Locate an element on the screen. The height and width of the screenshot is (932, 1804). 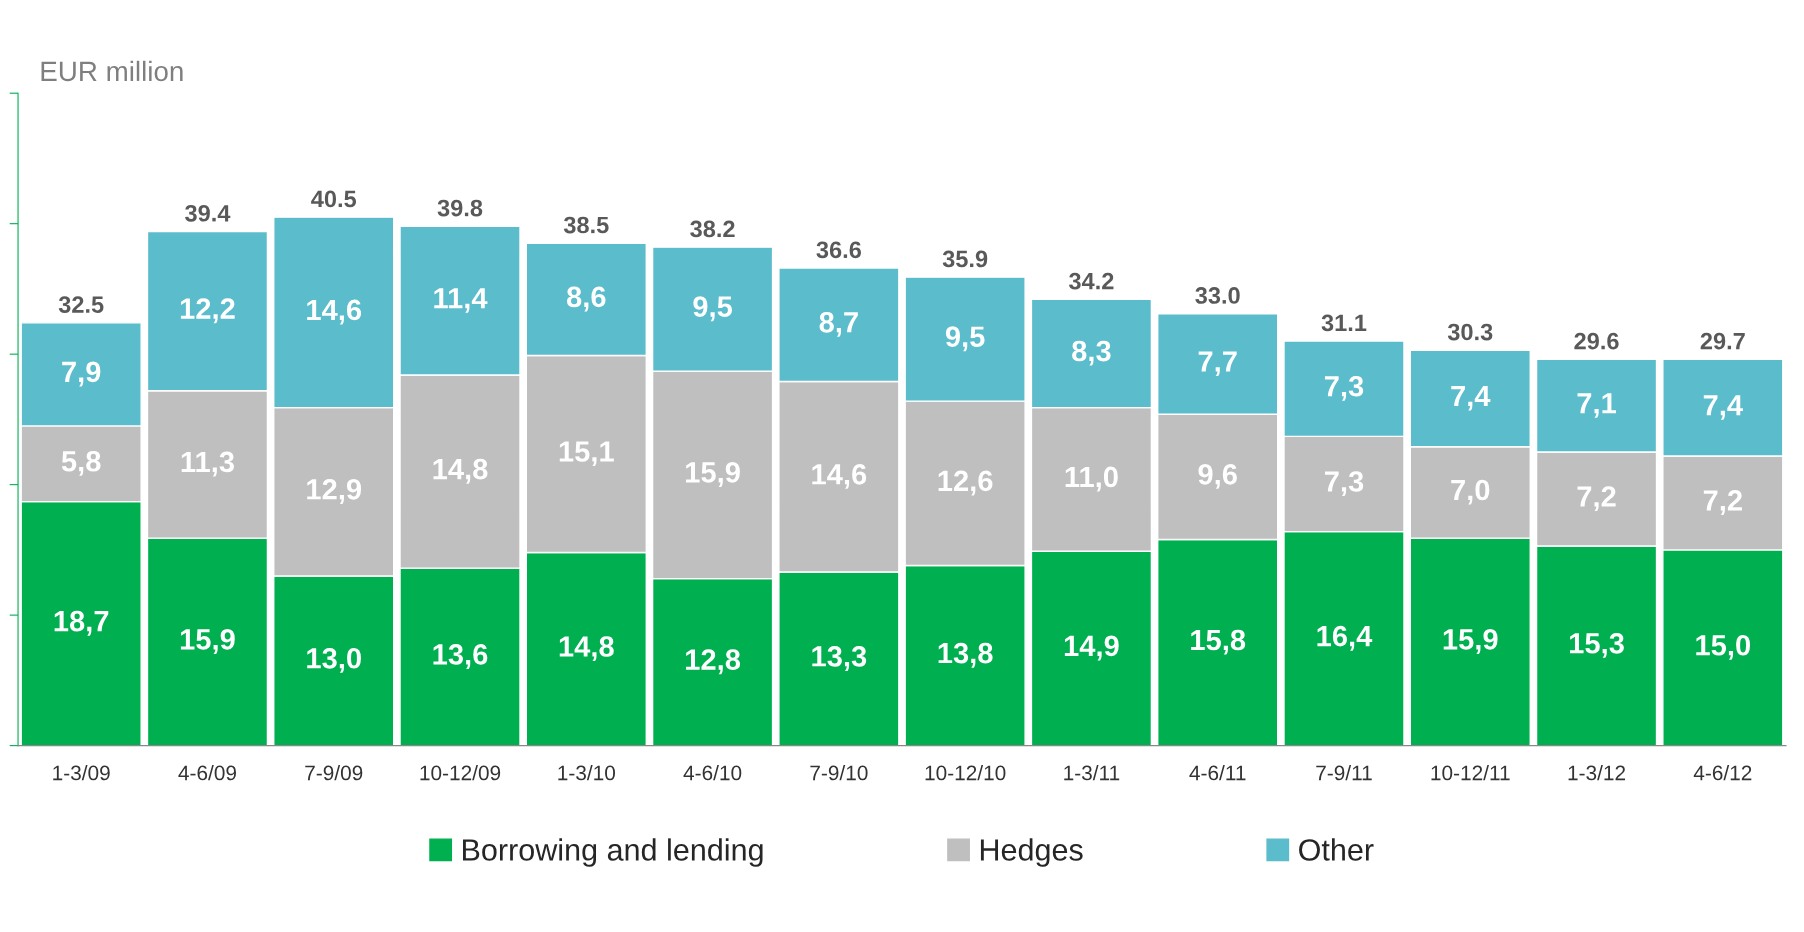
x-tick-label: 4-6/12 is located at coordinates (1722, 773).